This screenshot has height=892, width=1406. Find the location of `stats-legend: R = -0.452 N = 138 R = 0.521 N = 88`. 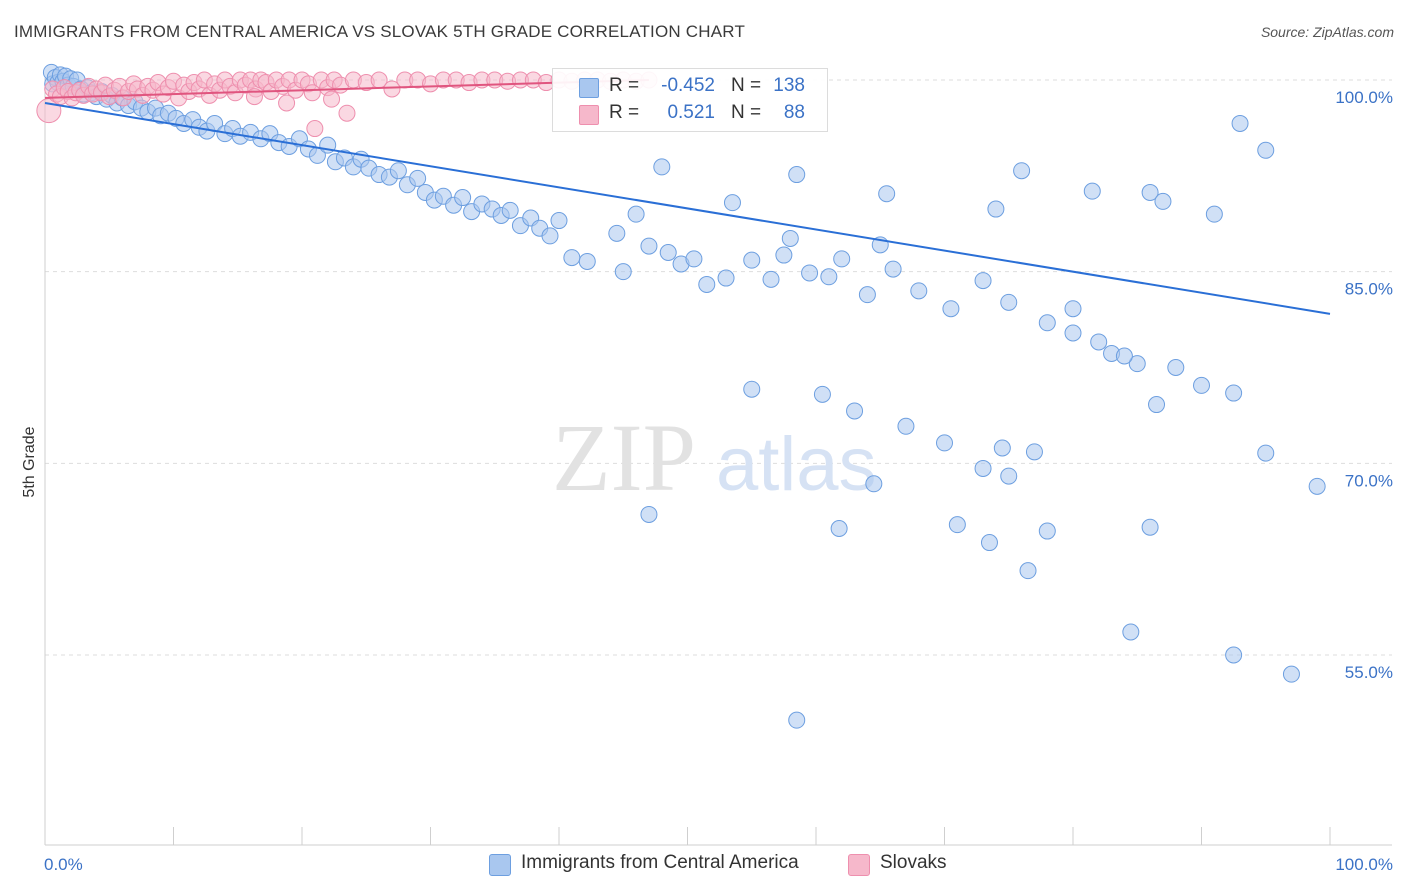

stats-legend: R = -0.452 N = 138 R = 0.521 N = 88 is located at coordinates (690, 100).